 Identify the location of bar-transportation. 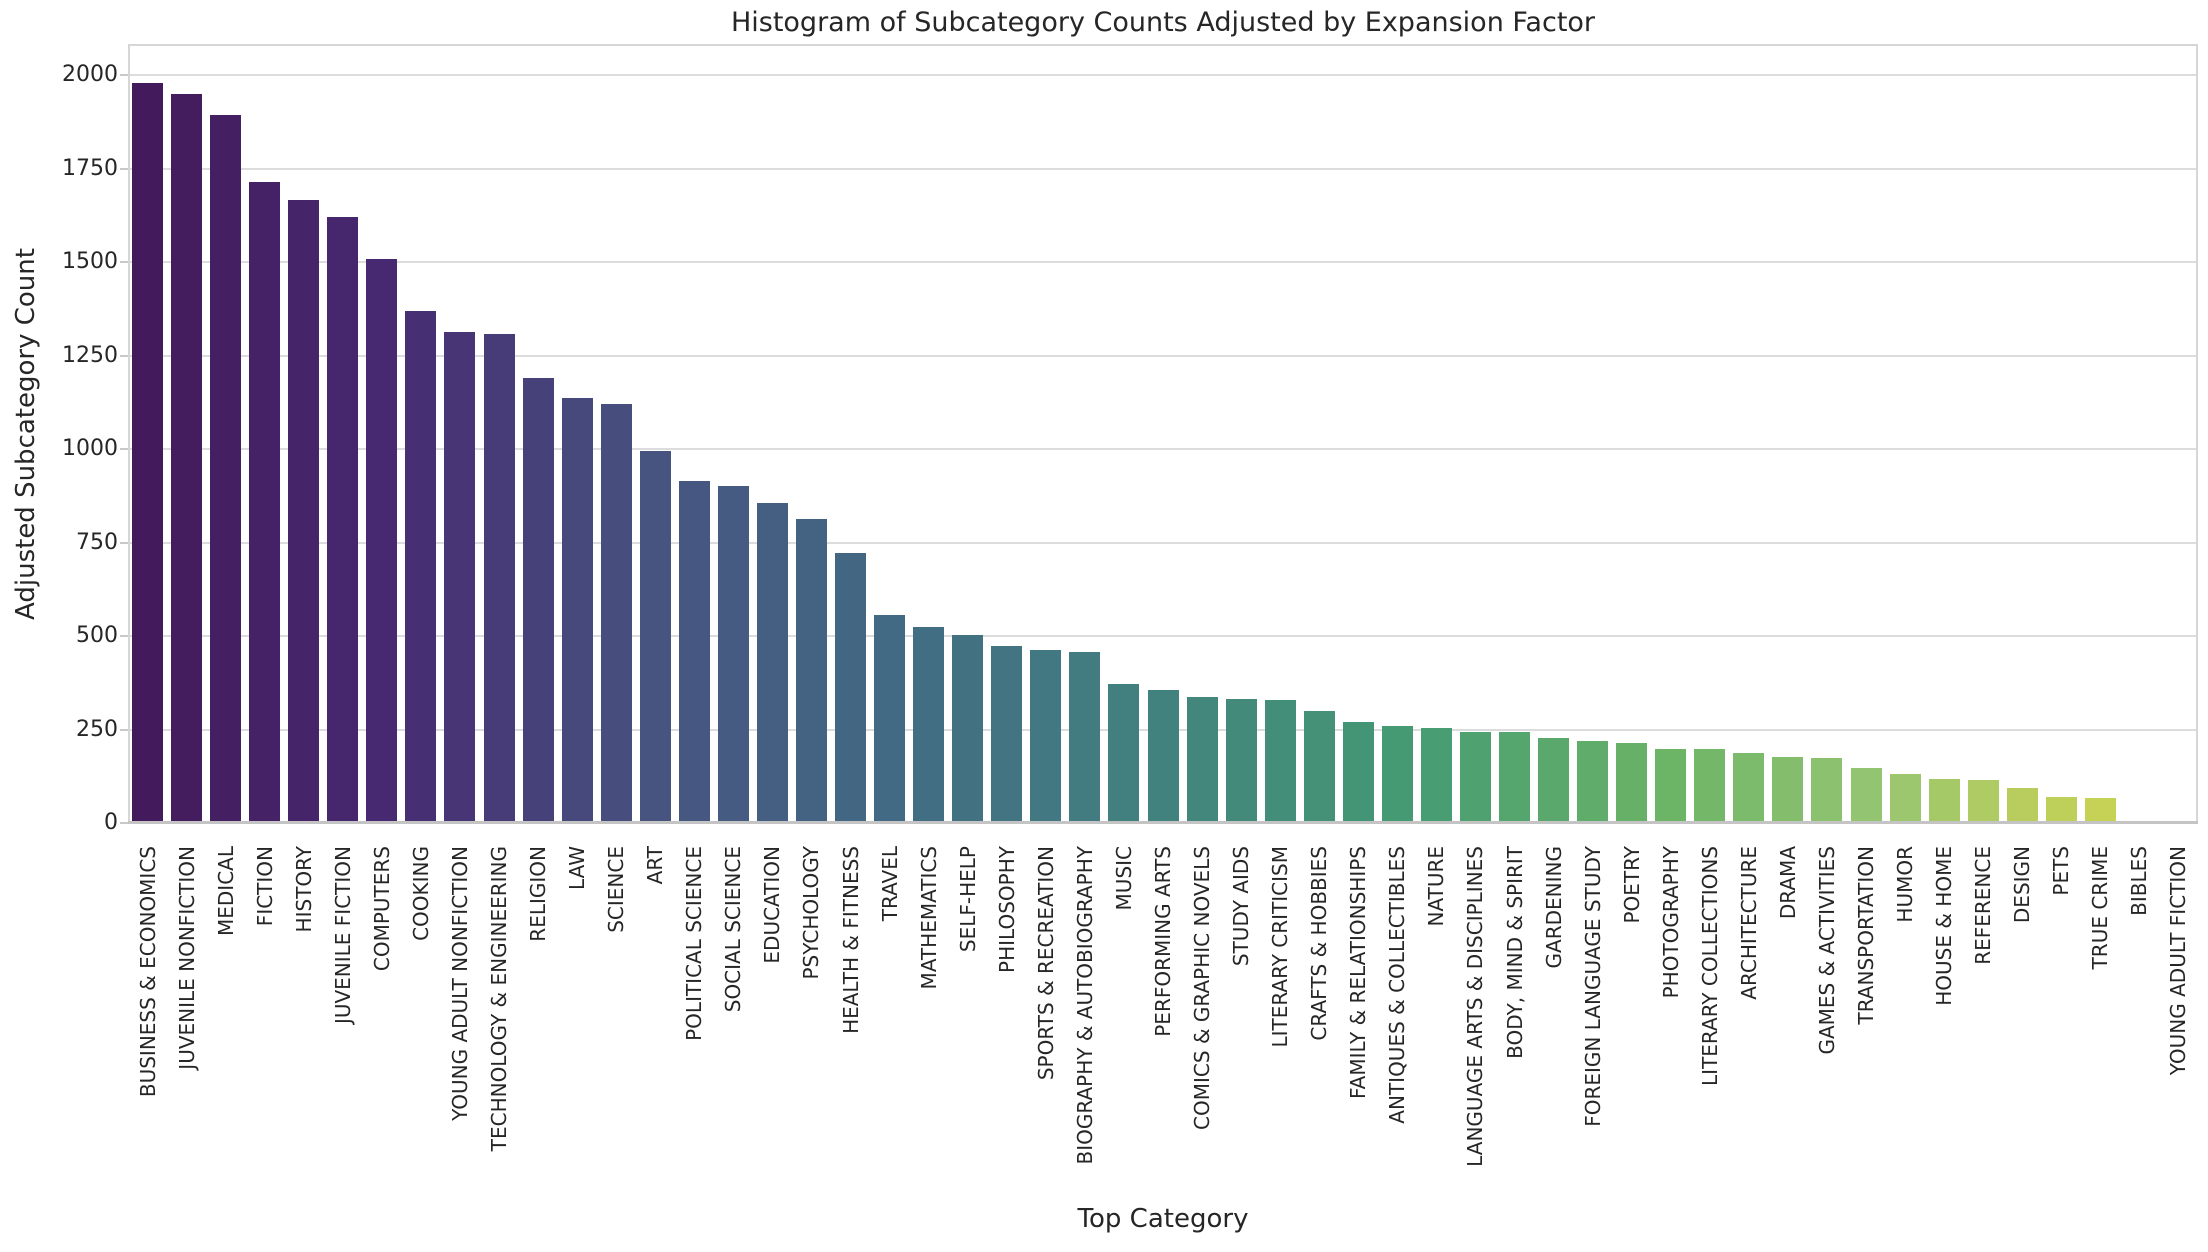
(1866, 795).